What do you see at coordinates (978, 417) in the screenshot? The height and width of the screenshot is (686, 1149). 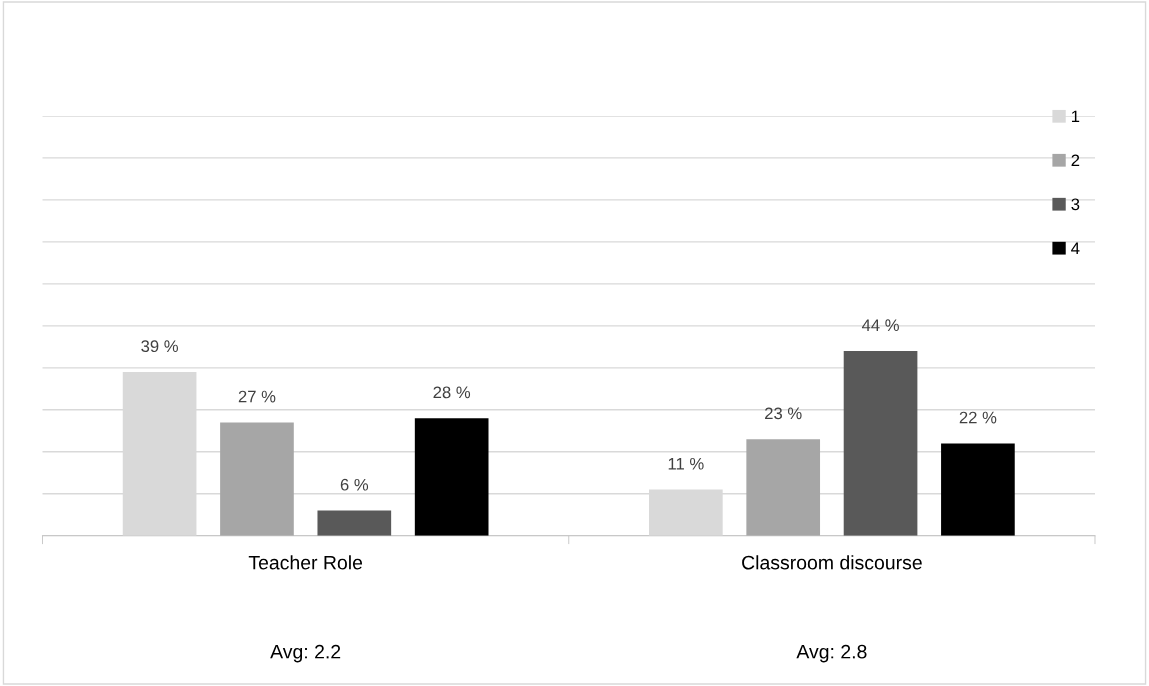 I see `data-label: 22 %` at bounding box center [978, 417].